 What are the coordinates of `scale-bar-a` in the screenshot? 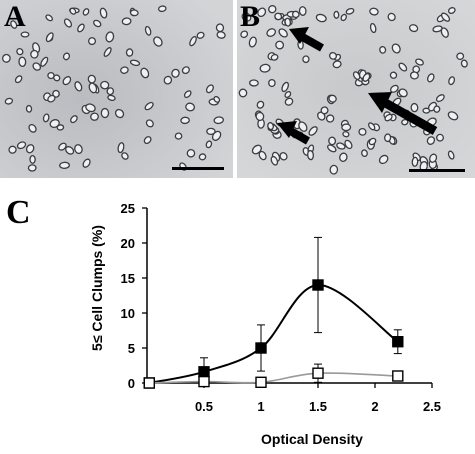 It's located at (198, 168).